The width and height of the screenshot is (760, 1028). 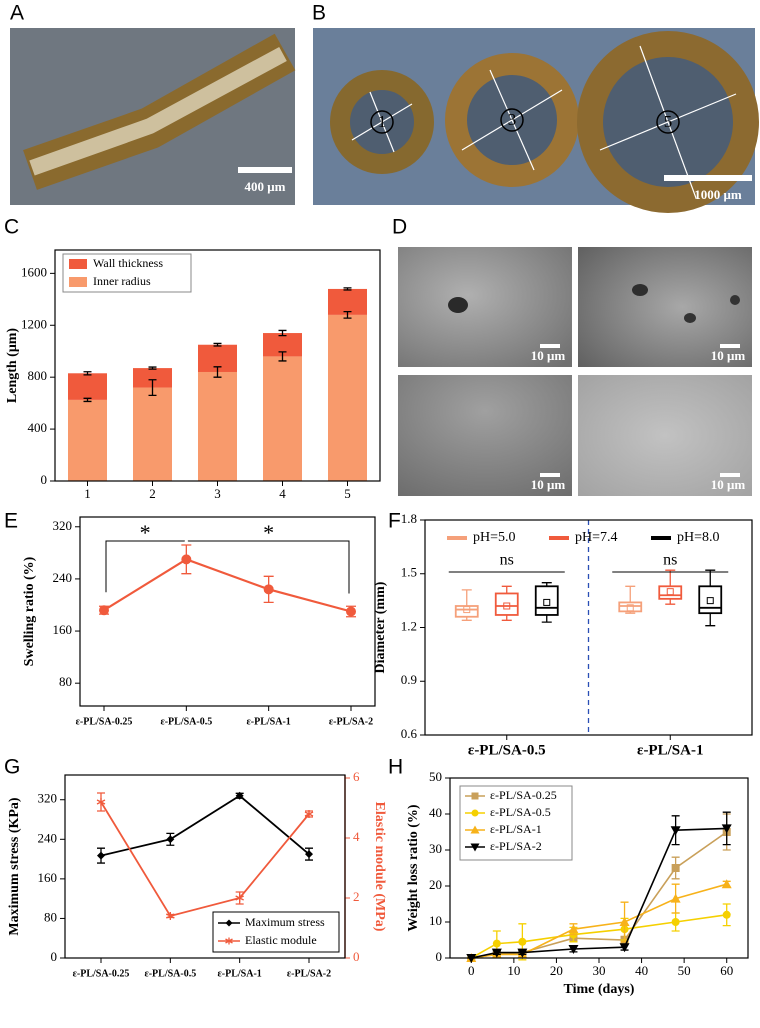 I want to click on x-tick-label: 30, so click(x=599, y=970).